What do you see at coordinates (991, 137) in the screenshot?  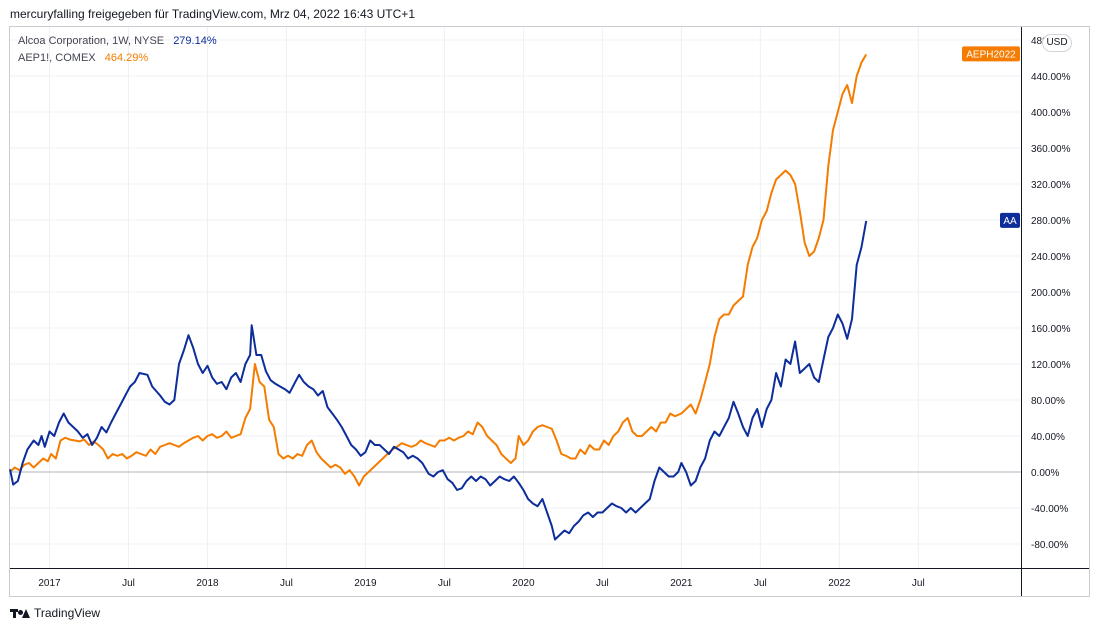 I see `price-tags: AEPH2022 AA` at bounding box center [991, 137].